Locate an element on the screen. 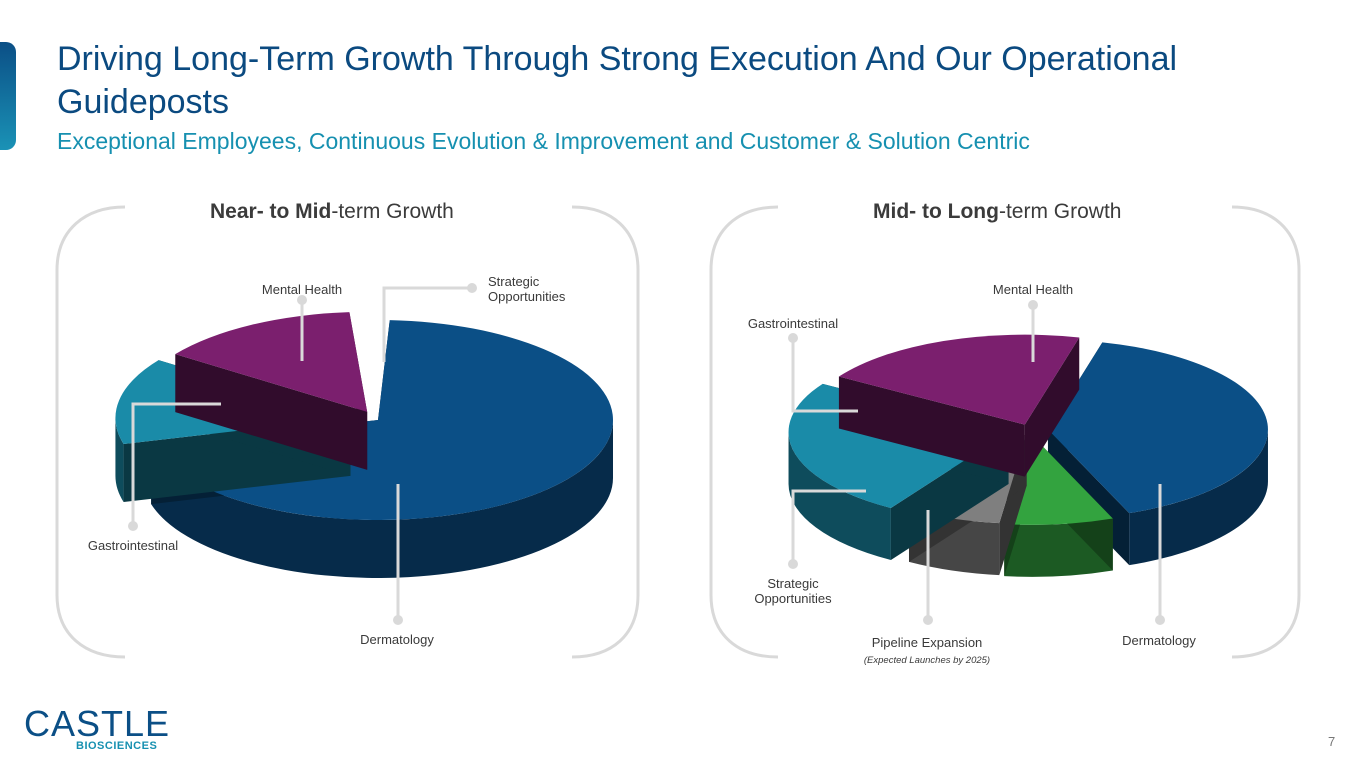 The height and width of the screenshot is (769, 1365). left-chart-title-bold: Near- to Mid is located at coordinates (271, 211).